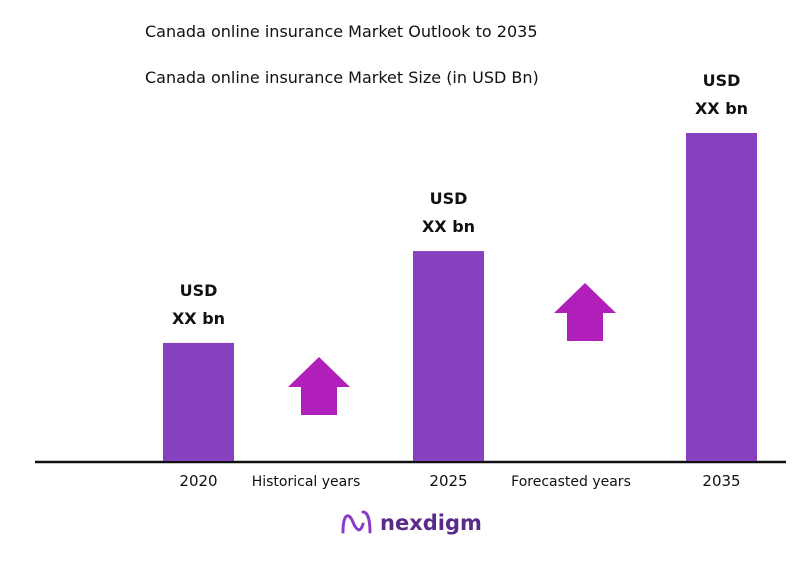 This screenshot has height=580, width=811. I want to click on x-tick-label: 2035, so click(721, 481).